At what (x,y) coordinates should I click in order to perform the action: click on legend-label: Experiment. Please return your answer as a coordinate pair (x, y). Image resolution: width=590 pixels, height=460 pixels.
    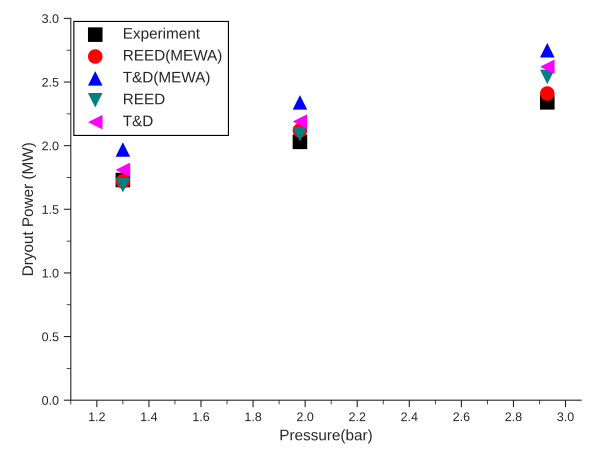
    Looking at the image, I should click on (162, 35).